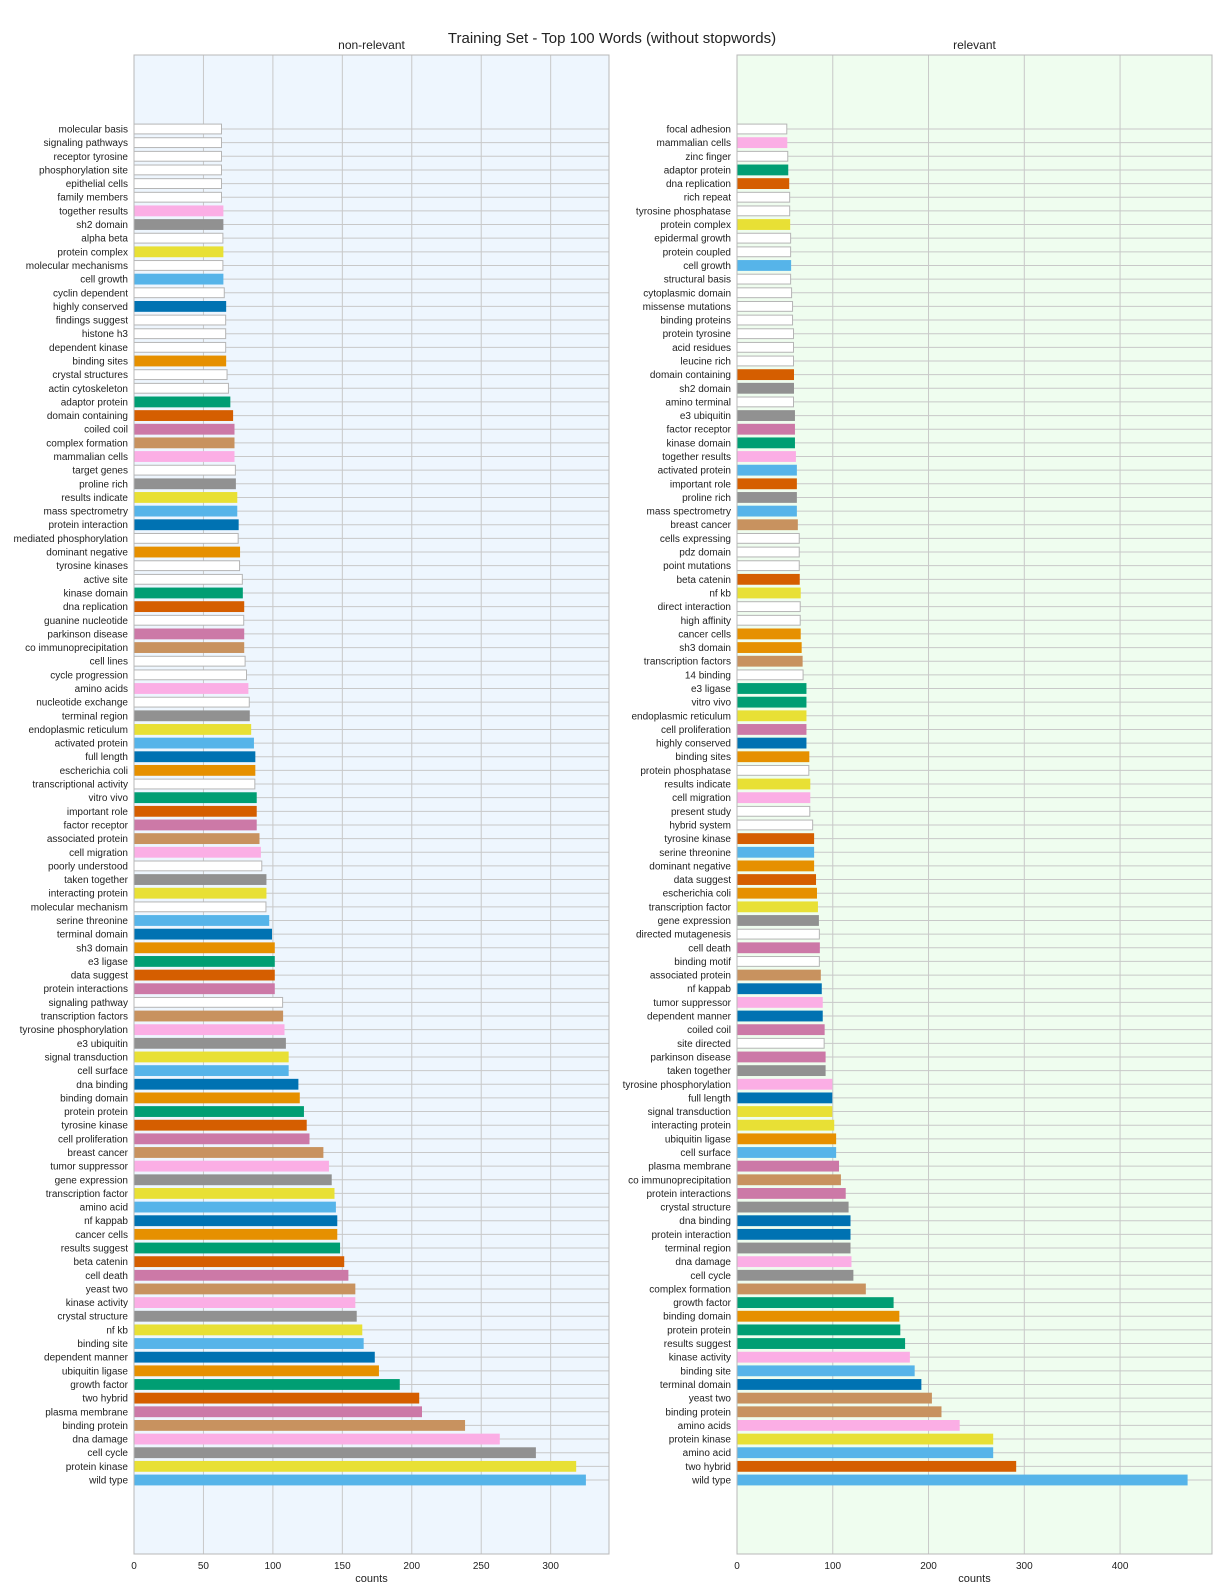  Describe the element at coordinates (677, 1085) in the screenshot. I see `category-label: tyrosine phosphorylation` at that location.